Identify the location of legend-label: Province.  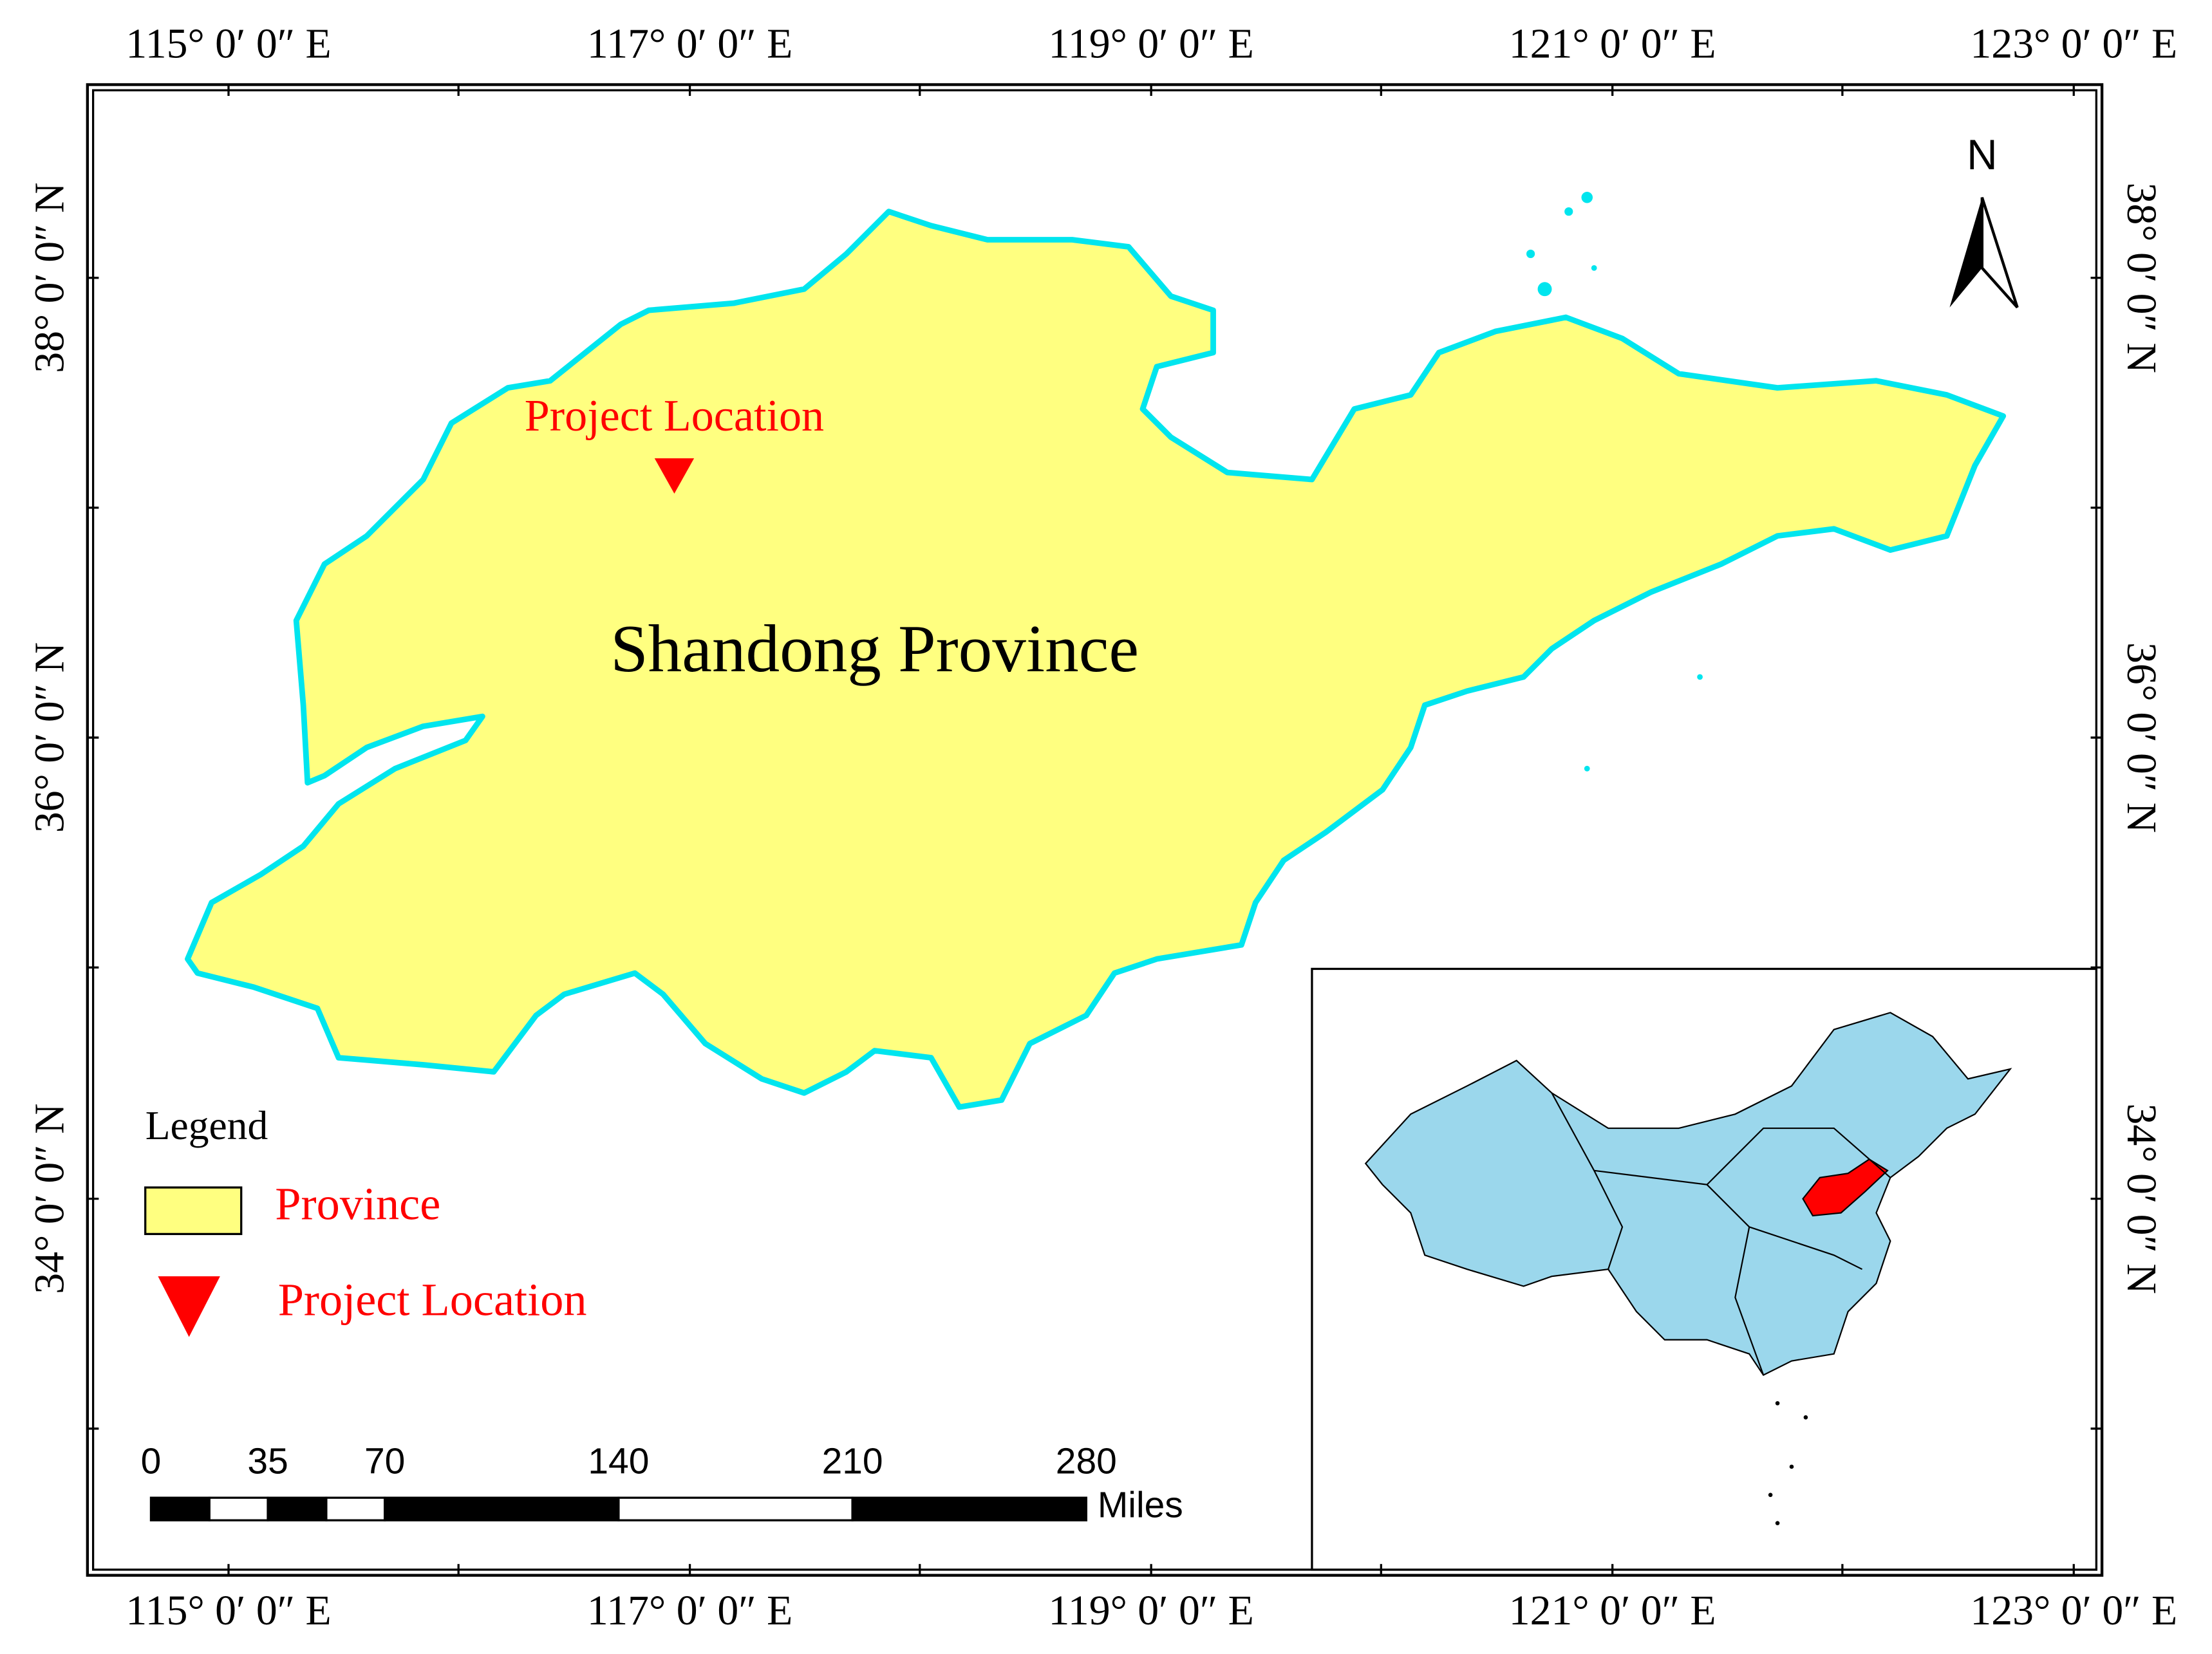
(357, 1204).